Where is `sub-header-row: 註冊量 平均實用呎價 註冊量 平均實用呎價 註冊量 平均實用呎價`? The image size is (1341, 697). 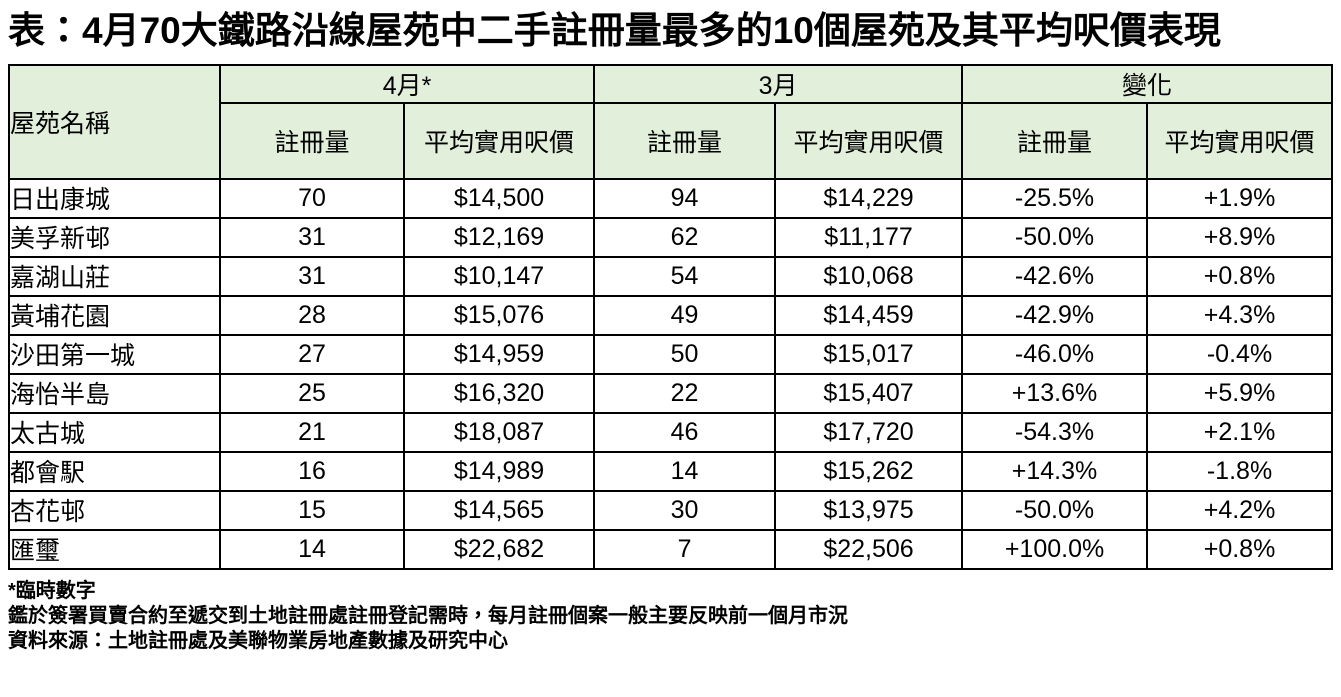
sub-header-row: 註冊量 平均實用呎價 註冊量 平均實用呎價 註冊量 平均實用呎價 is located at coordinates (671, 140).